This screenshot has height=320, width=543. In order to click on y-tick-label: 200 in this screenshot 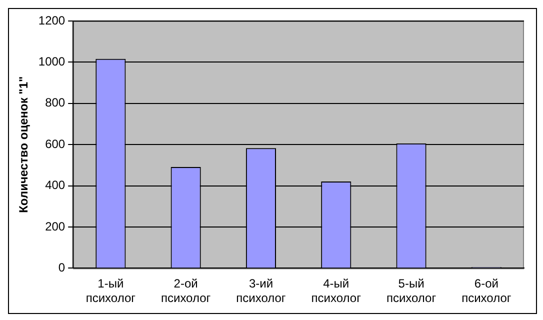, I will do `click(55, 226)`.